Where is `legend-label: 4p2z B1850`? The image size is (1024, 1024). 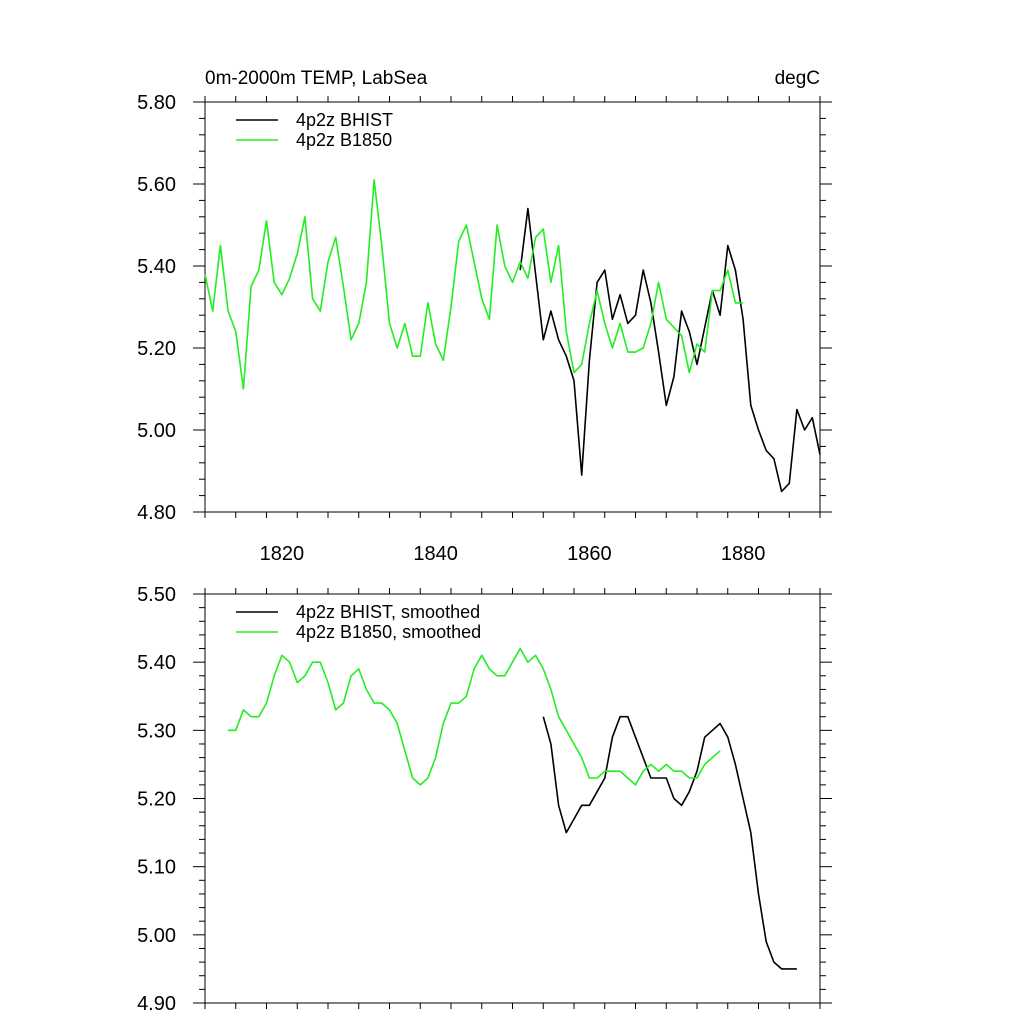 legend-label: 4p2z B1850 is located at coordinates (344, 140).